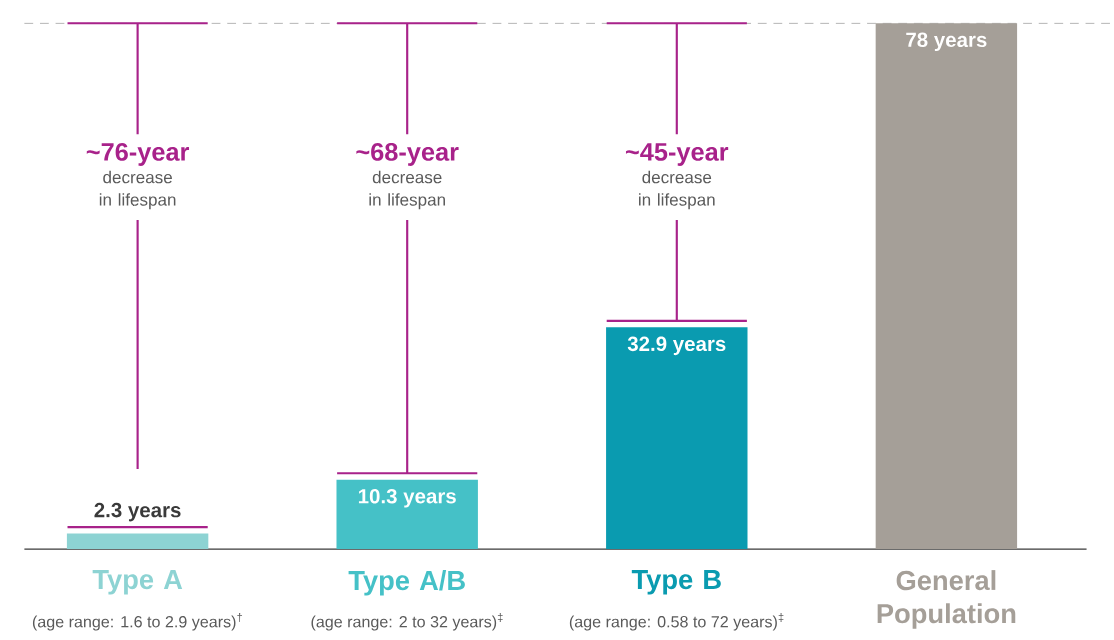  Describe the element at coordinates (407, 498) in the screenshot. I see `data-label: 10.3 years` at that location.